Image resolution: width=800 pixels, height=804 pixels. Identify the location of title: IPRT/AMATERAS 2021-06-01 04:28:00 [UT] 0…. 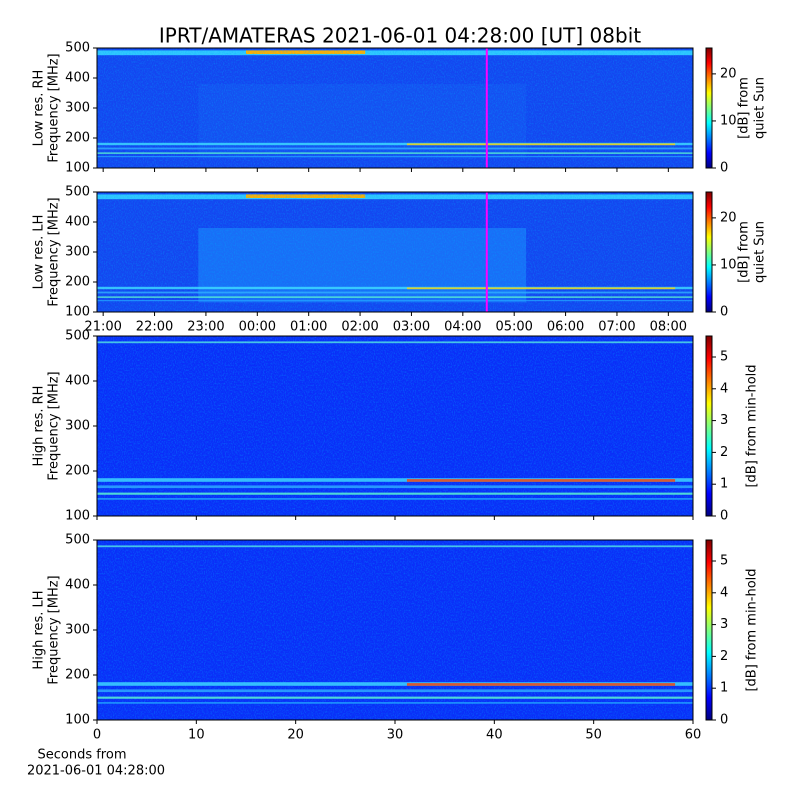
(400, 36).